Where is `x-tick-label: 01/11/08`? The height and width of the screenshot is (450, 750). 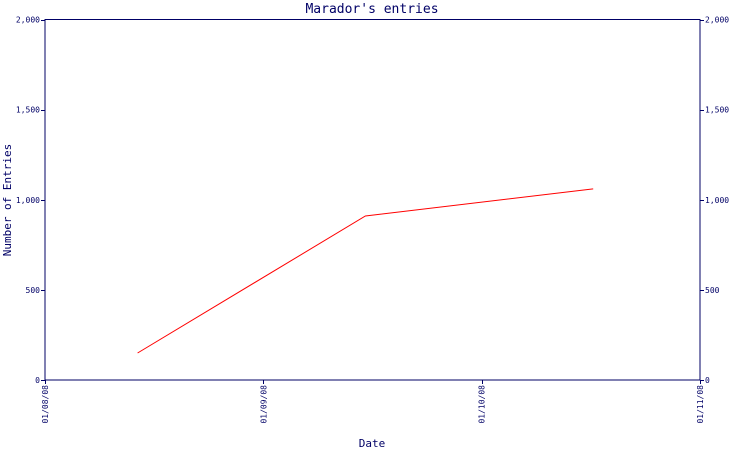
x-tick-label: 01/11/08 is located at coordinates (700, 404).